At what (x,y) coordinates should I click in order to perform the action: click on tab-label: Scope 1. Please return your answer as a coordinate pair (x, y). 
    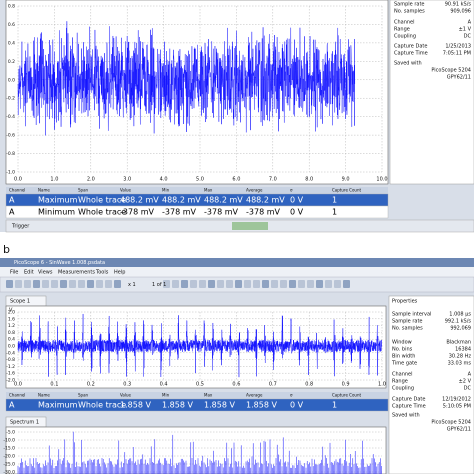
    Looking at the image, I should click on (20, 302).